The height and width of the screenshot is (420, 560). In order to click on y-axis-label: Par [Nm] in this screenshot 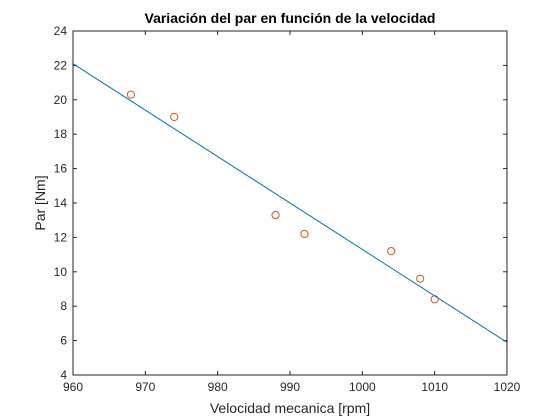, I will do `click(40, 202)`.